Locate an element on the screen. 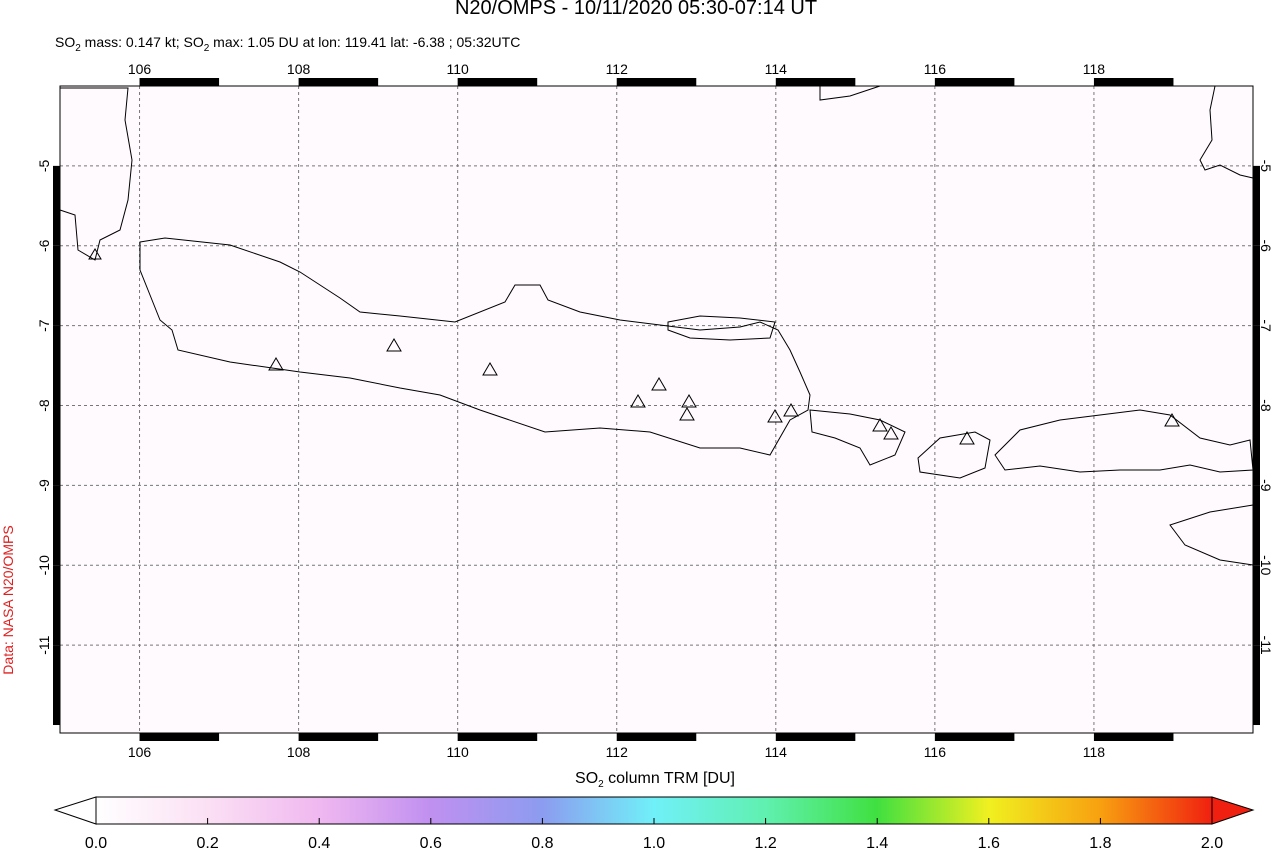  colorbar-tick-label: 0.4 is located at coordinates (319, 843).